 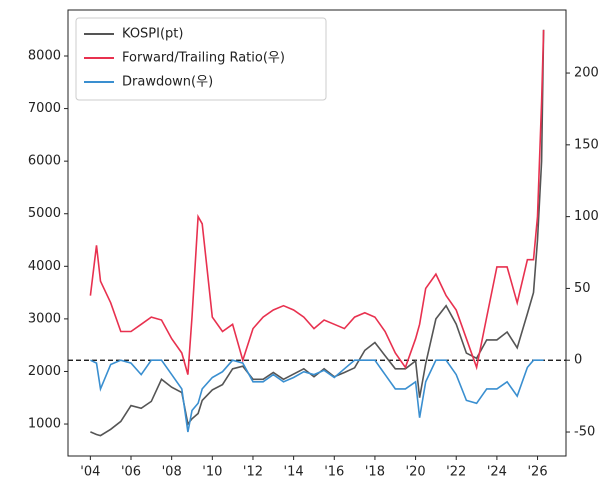 What do you see at coordinates (416, 472) in the screenshot?
I see `x-tick-label: '20` at bounding box center [416, 472].